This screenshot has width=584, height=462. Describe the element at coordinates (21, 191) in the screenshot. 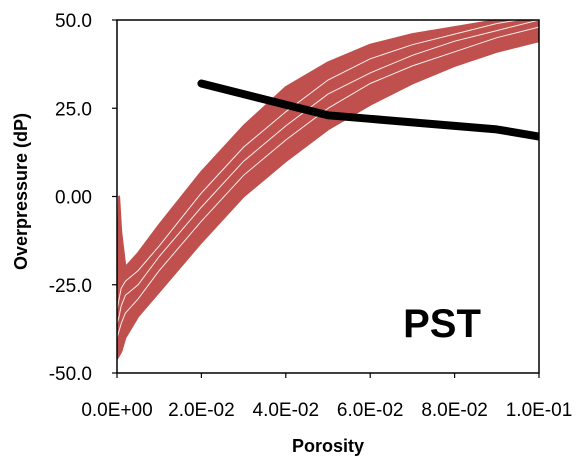

I see `y-axis-title: Overpressure (dP)` at that location.